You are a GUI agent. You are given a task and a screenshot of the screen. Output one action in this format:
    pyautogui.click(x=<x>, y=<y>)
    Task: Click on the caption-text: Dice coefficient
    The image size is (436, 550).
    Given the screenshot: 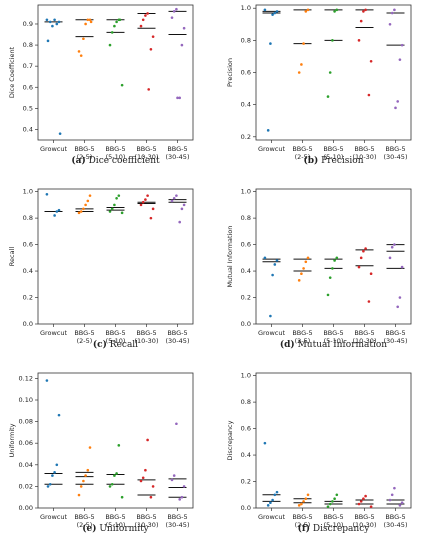 What is the action you would take?
    pyautogui.click(x=124, y=161)
    